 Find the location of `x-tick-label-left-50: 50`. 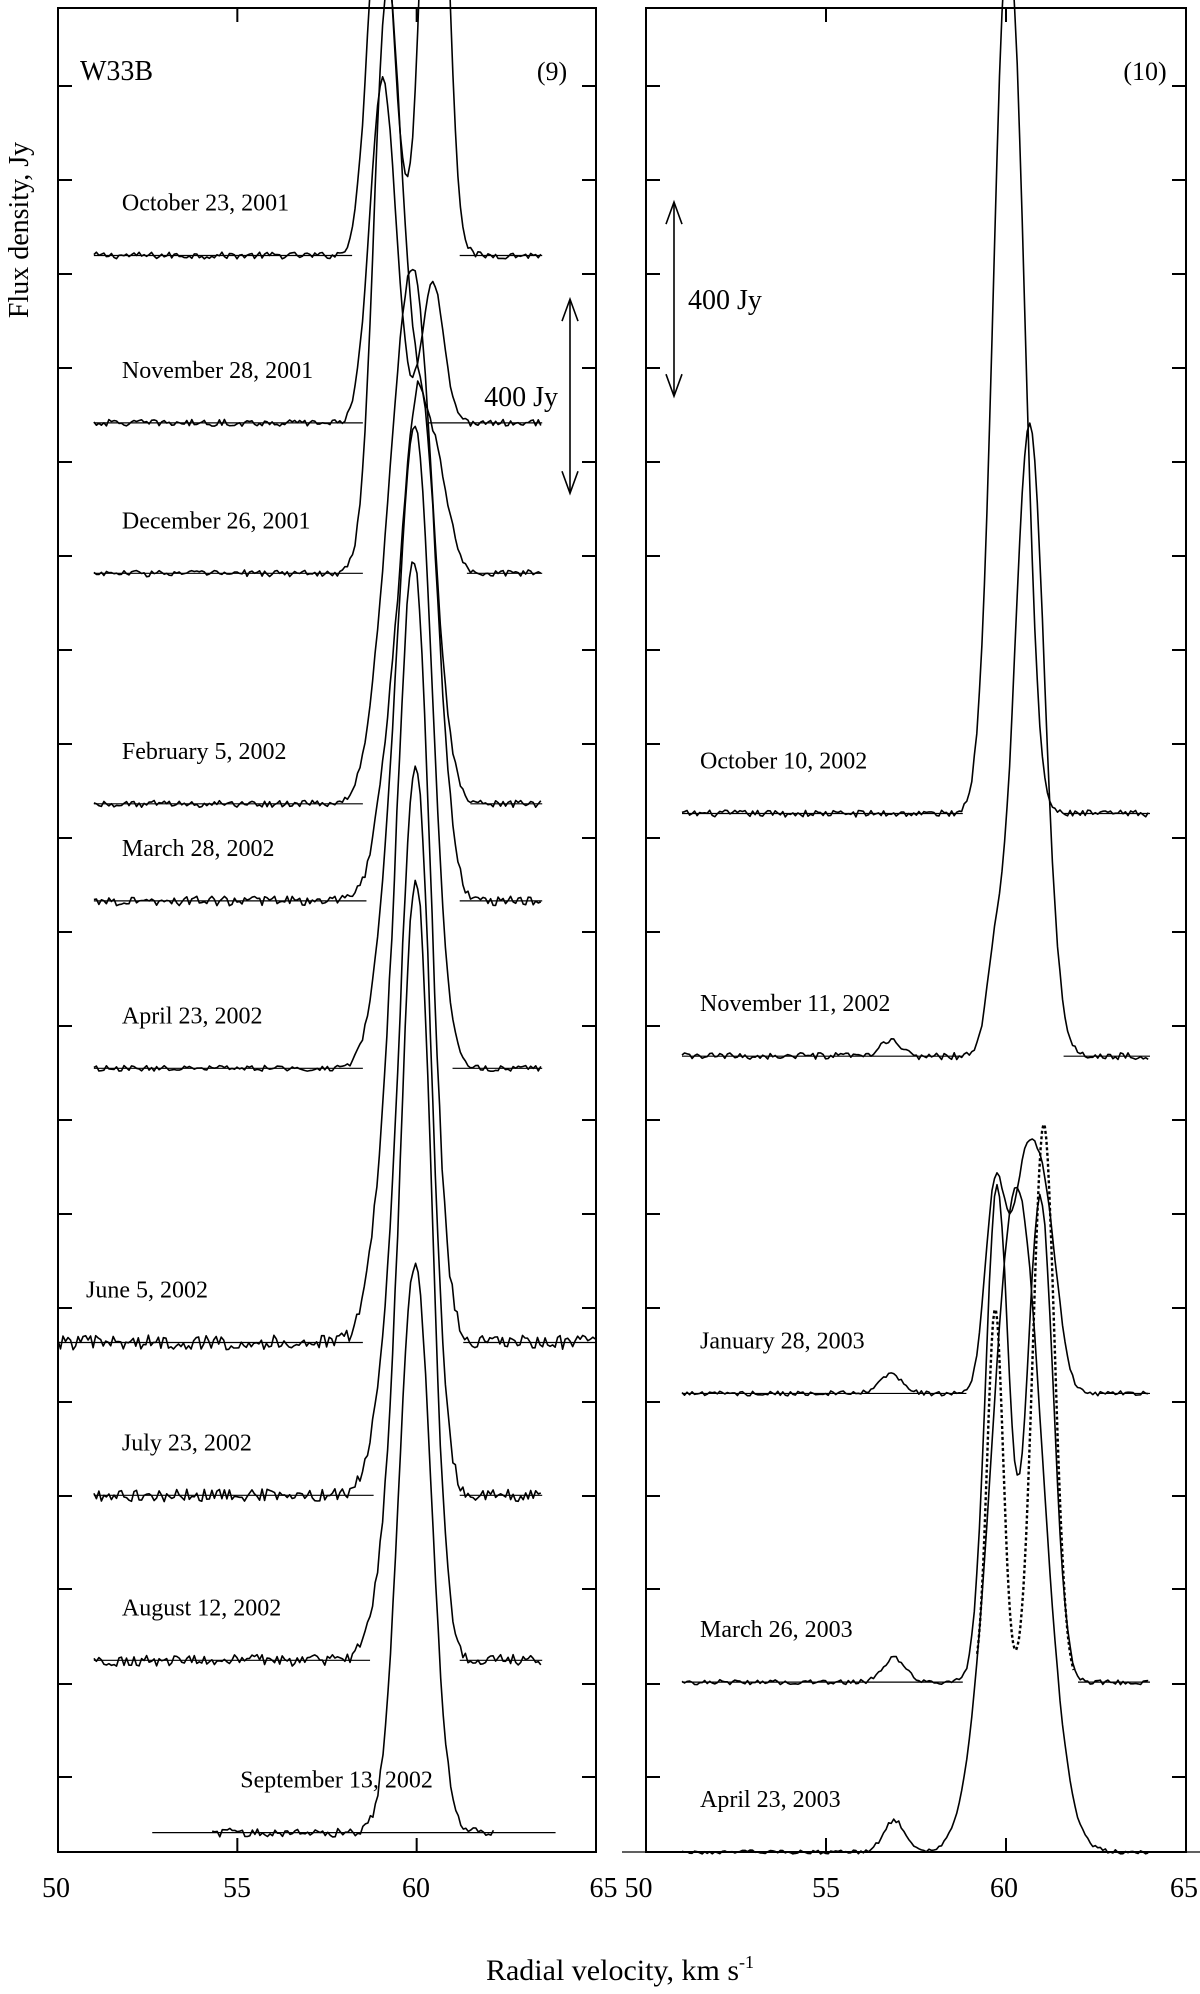

x-tick-label-left-50: 50 is located at coordinates (56, 1888).